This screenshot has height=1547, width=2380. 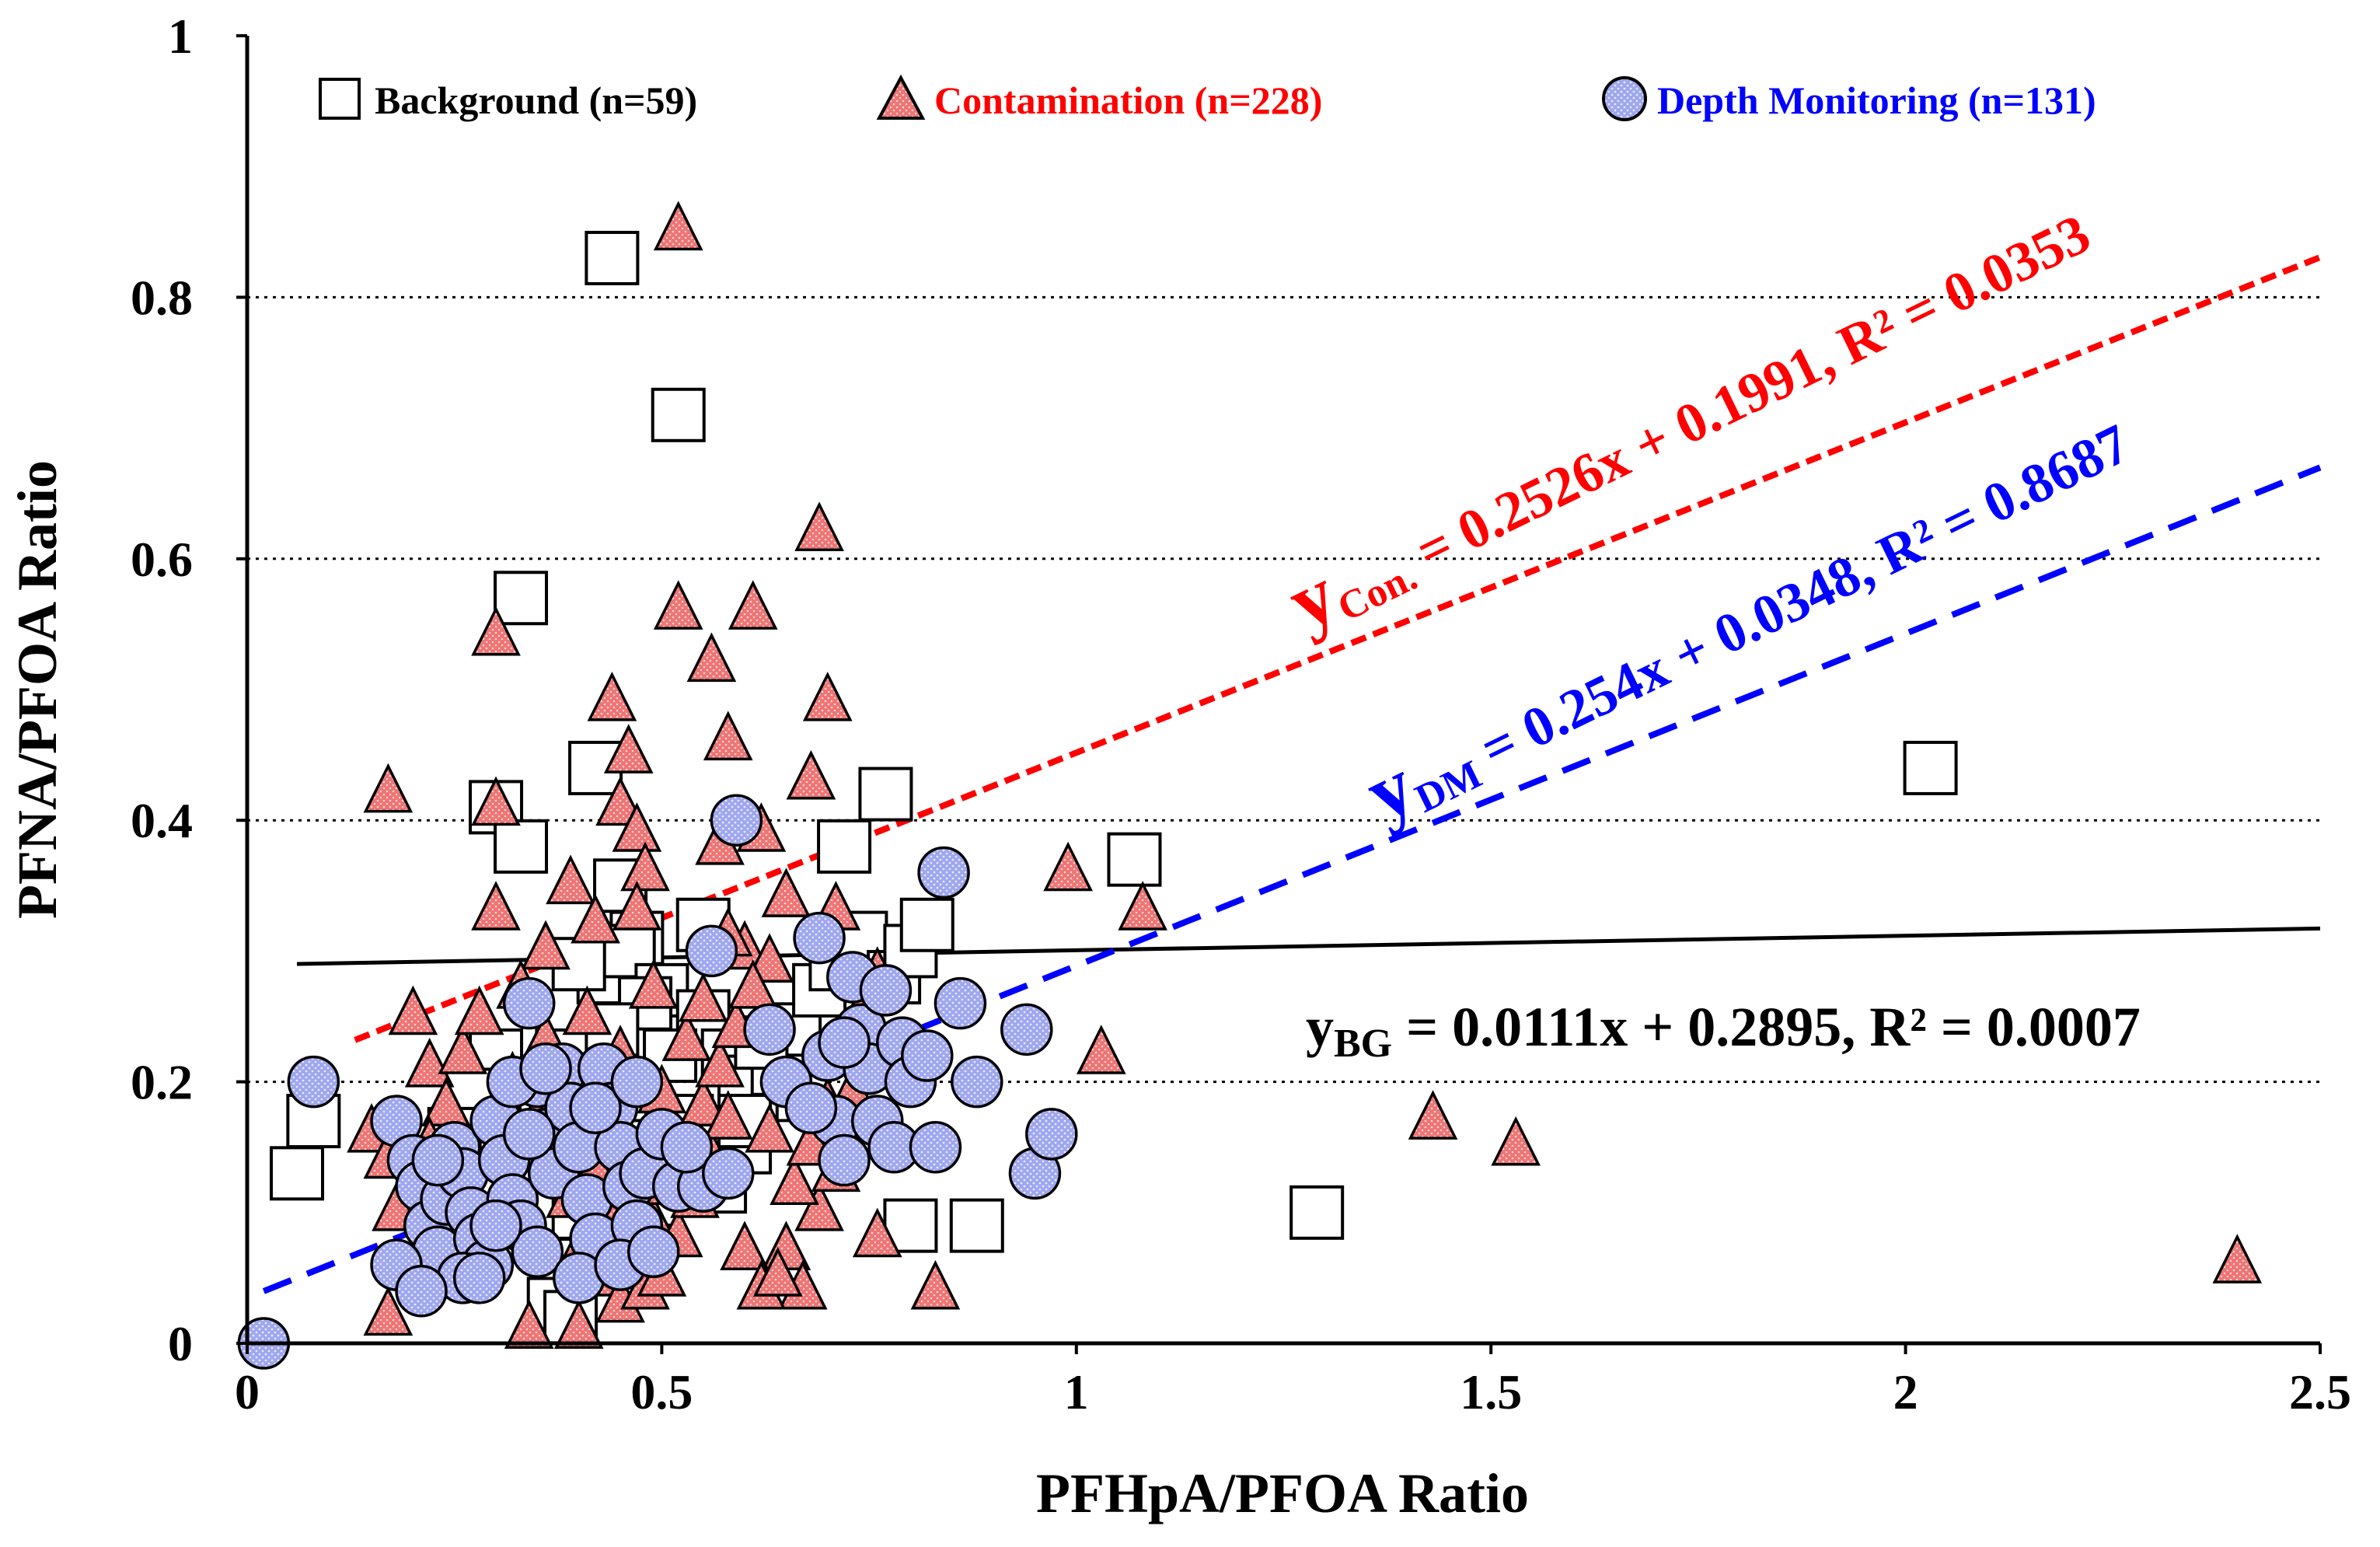 What do you see at coordinates (162, 298) in the screenshot?
I see `y-tick-label: 0.8` at bounding box center [162, 298].